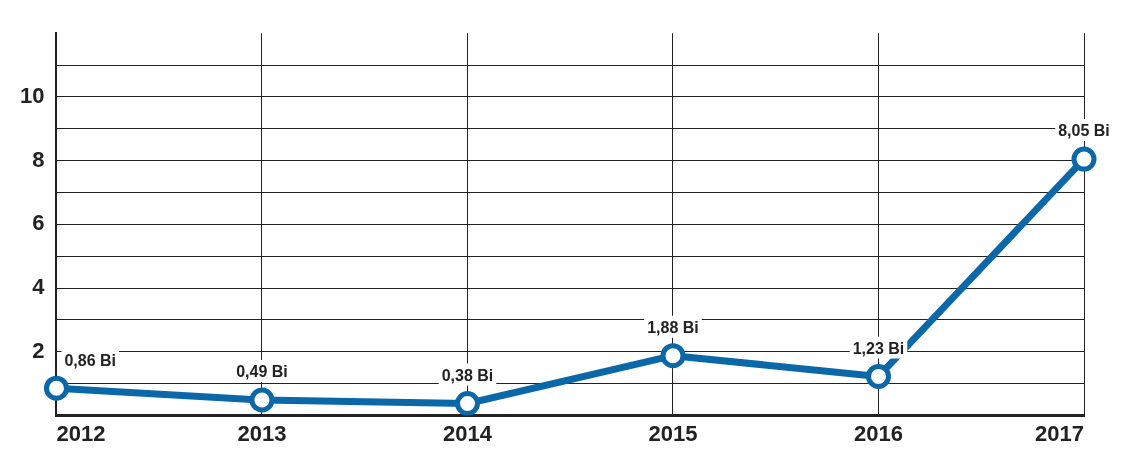  Describe the element at coordinates (81, 433) in the screenshot. I see `x-tick-label: 2012` at that location.